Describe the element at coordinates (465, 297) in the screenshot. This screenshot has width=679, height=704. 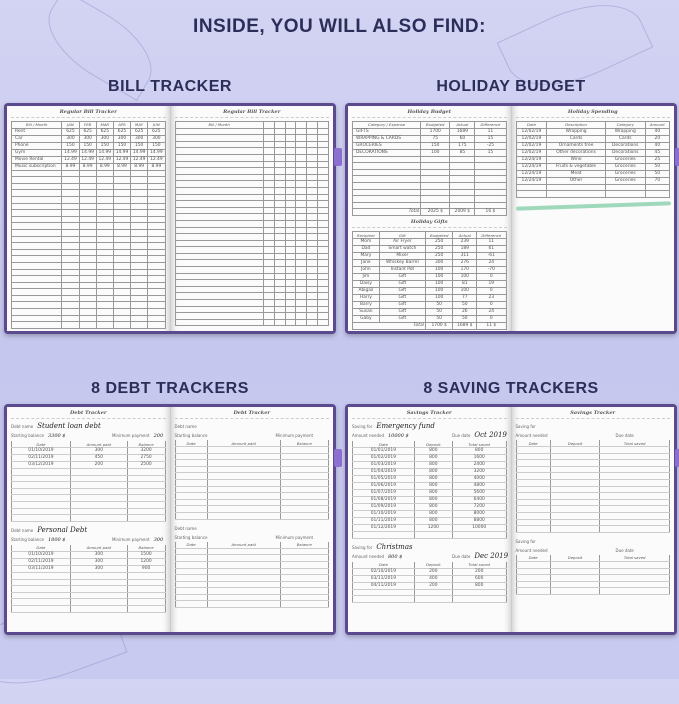
I see `table-cell: 77` at that location.